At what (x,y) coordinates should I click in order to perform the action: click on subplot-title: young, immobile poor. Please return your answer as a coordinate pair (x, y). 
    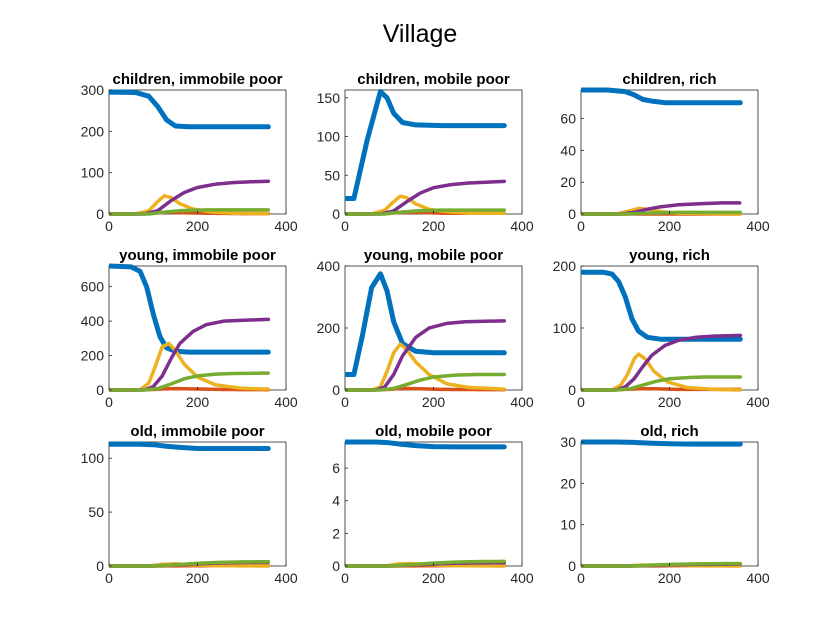
    Looking at the image, I should click on (197, 255).